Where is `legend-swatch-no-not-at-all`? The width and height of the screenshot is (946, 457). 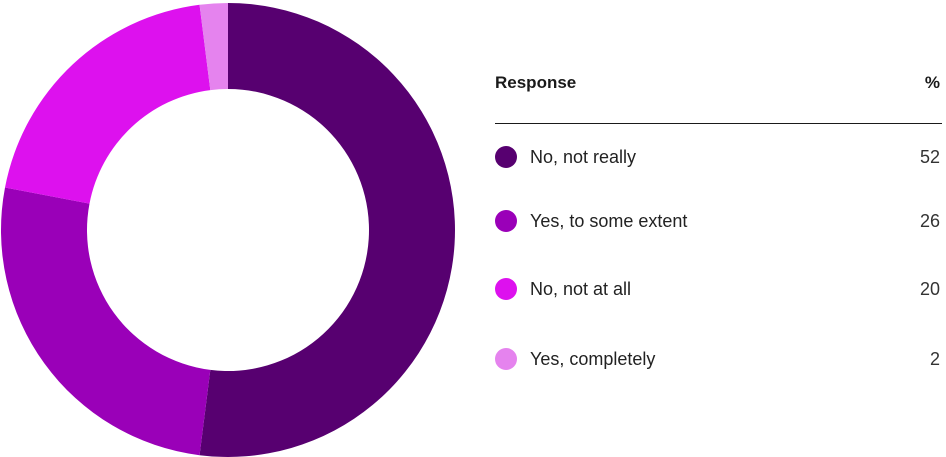 legend-swatch-no-not-at-all is located at coordinates (506, 289).